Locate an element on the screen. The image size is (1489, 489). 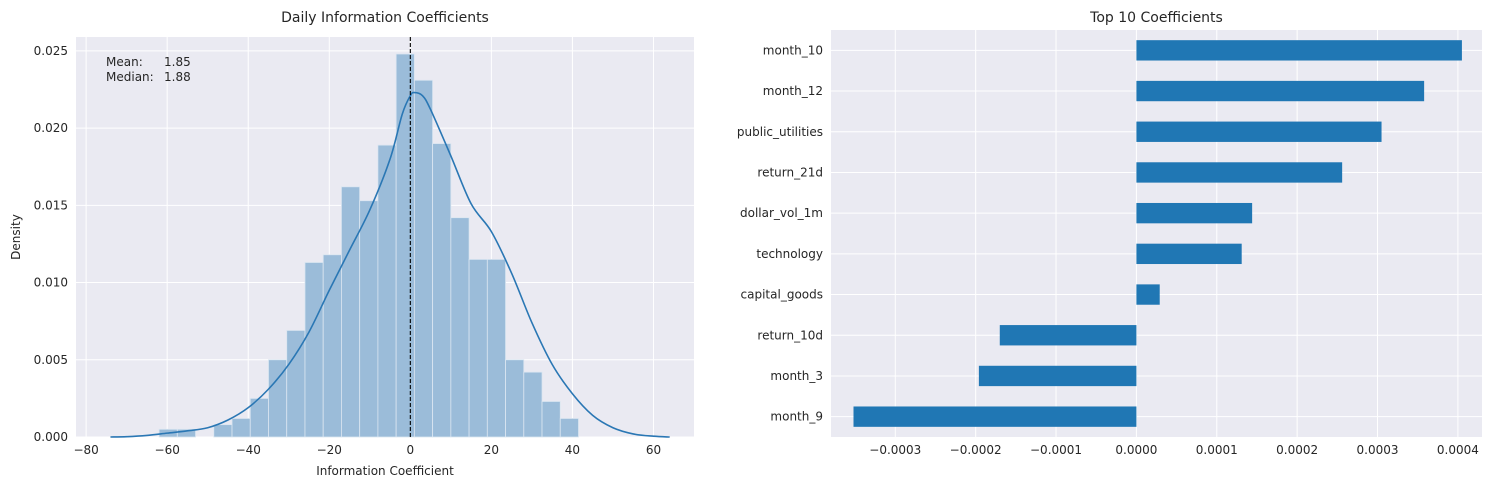
x-tick-label: −0.0001 is located at coordinates (1056, 450).